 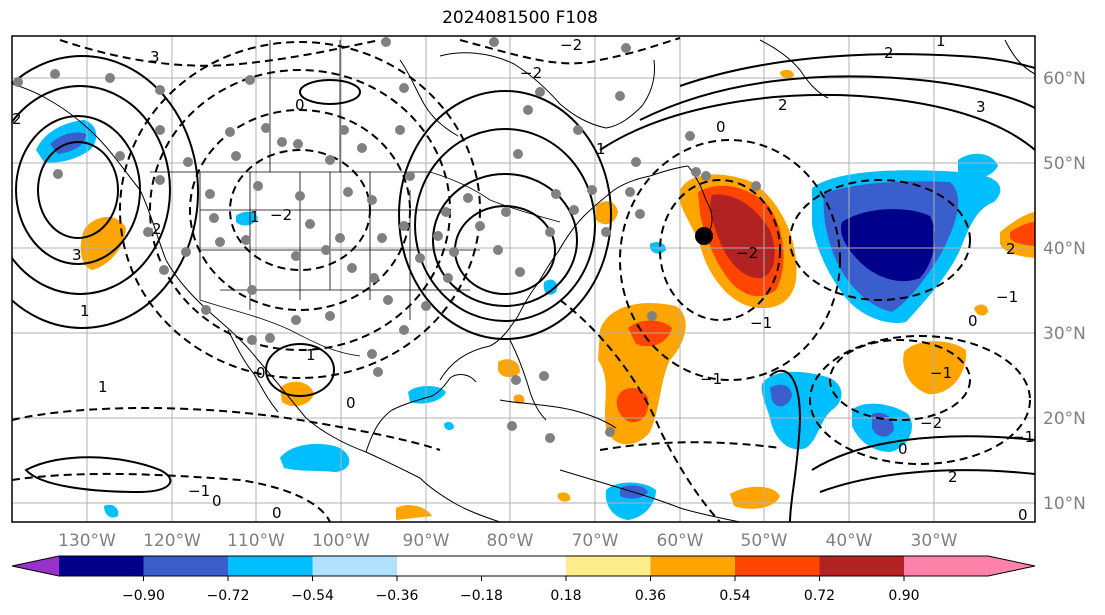 I want to click on colorbar-tick-label: 0.18, so click(x=565, y=596).